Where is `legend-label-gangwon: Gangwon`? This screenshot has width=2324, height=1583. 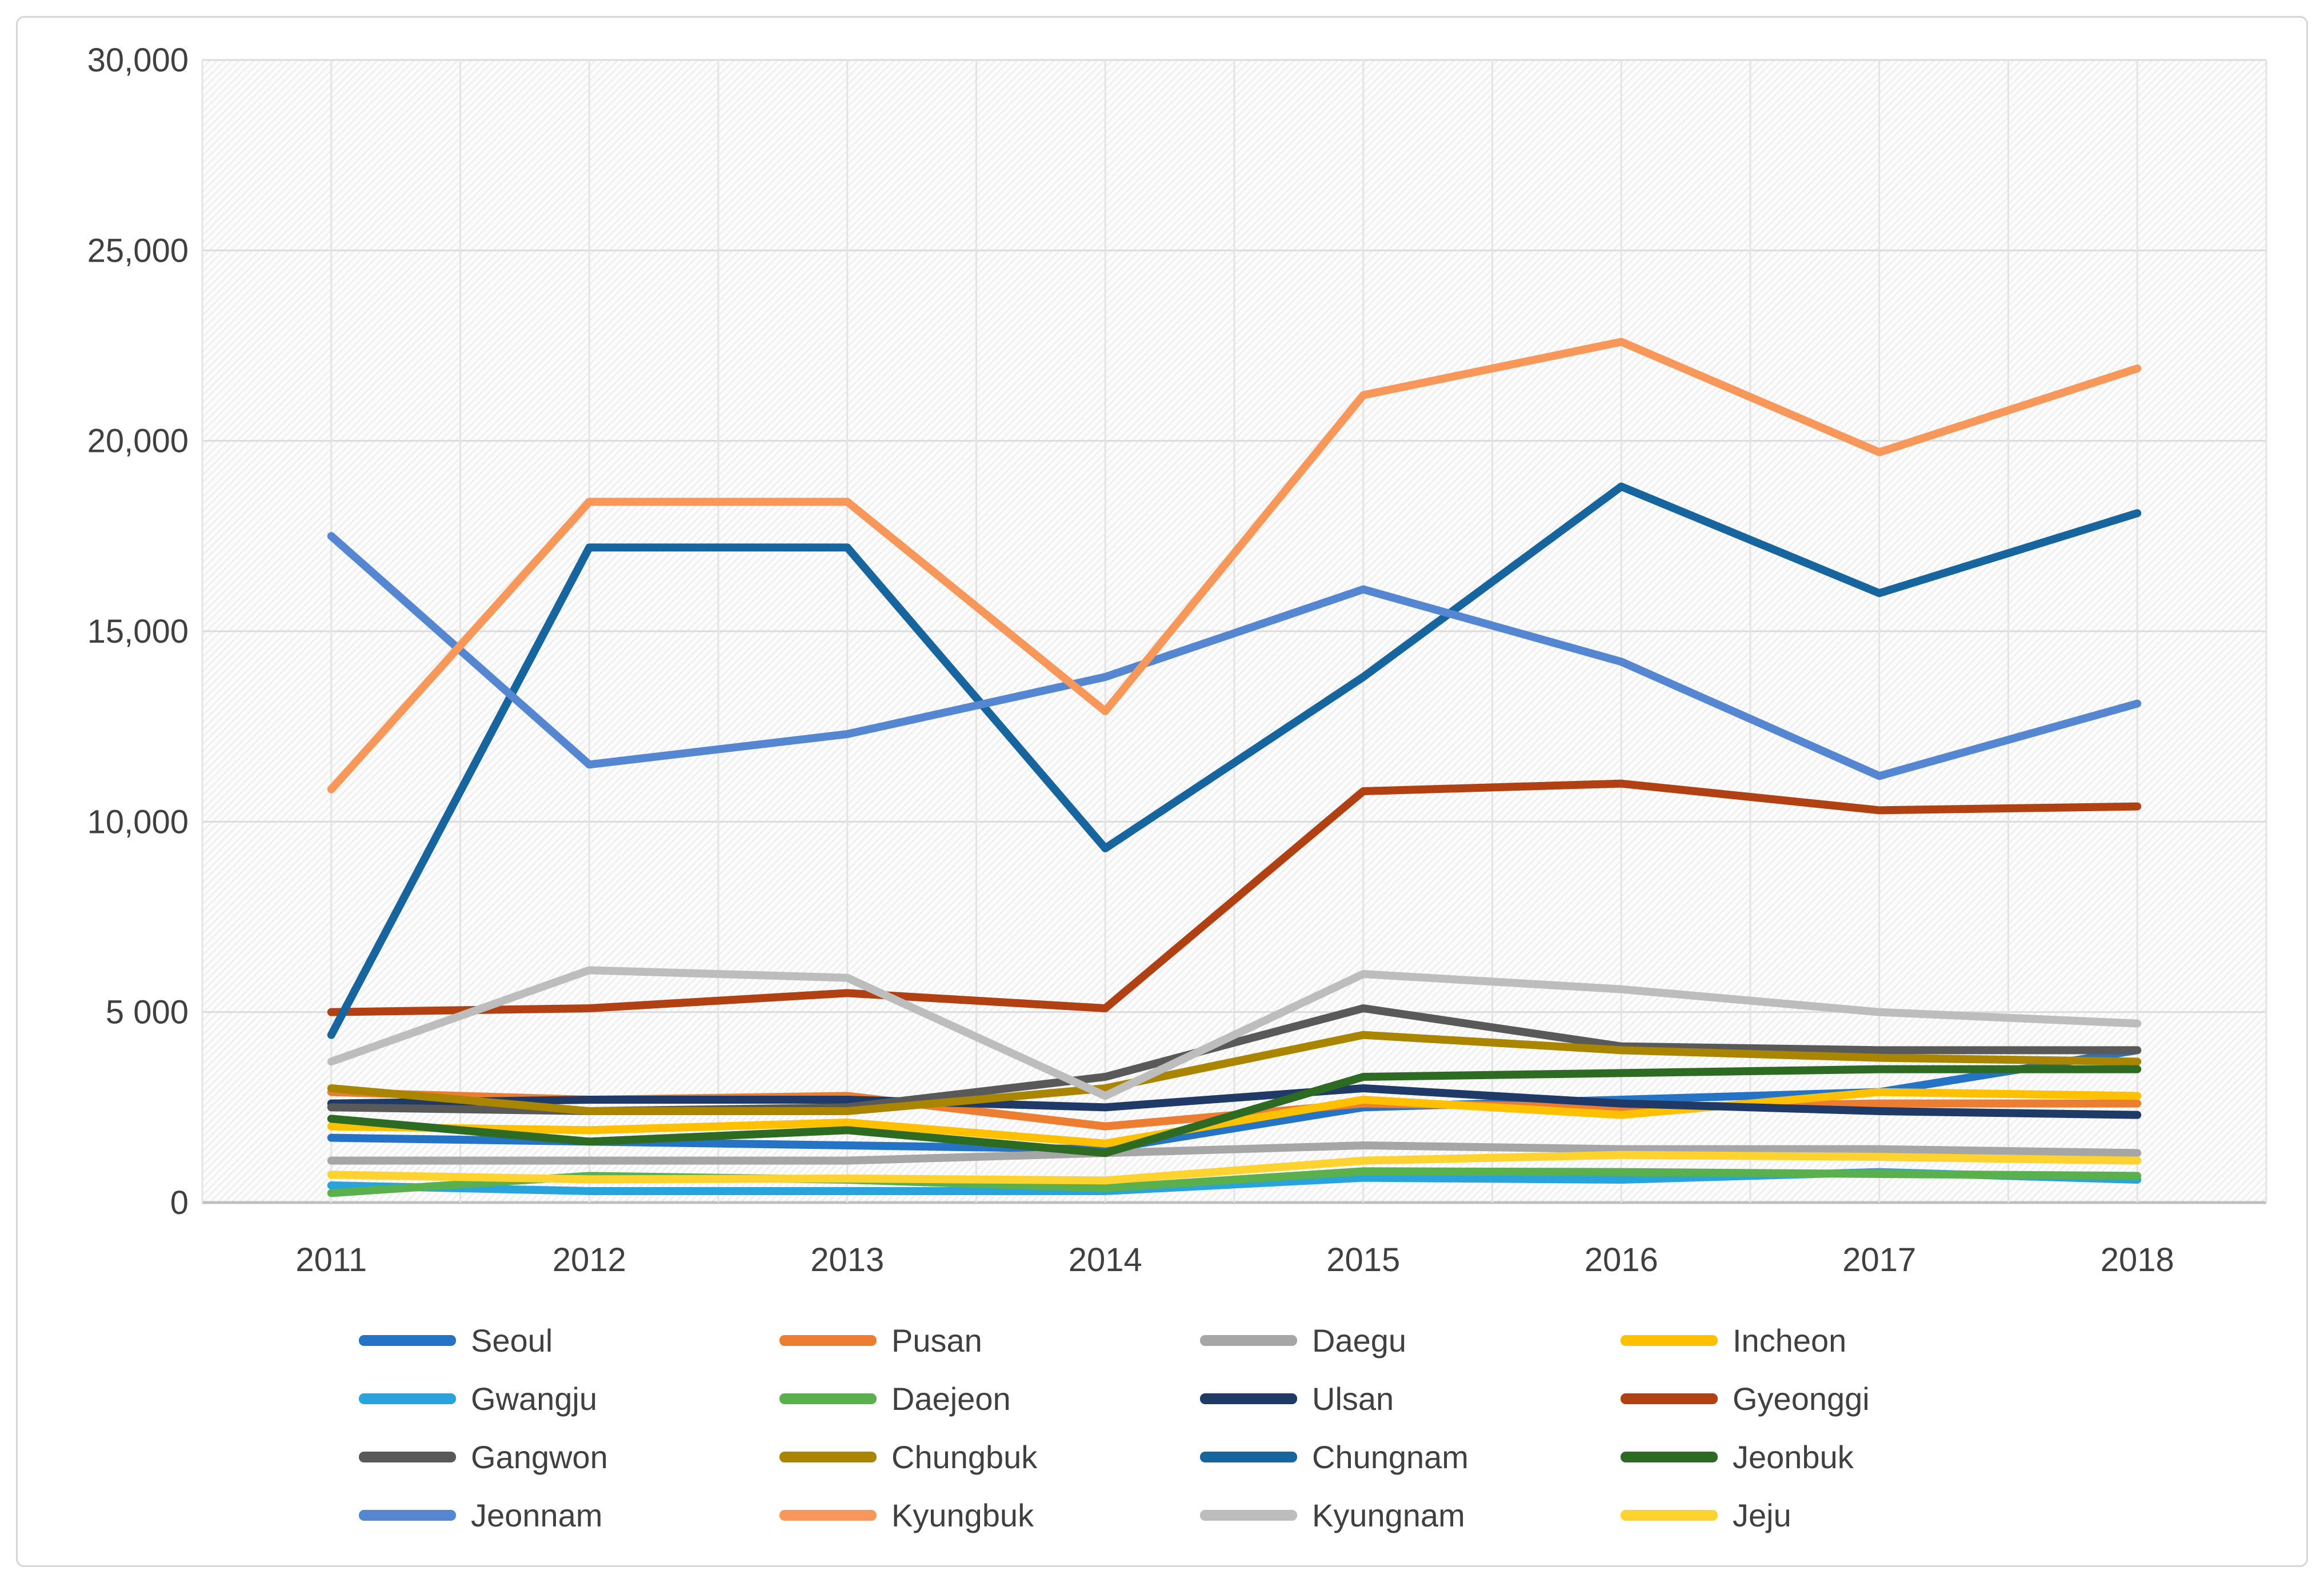
legend-label-gangwon: Gangwon is located at coordinates (539, 1456).